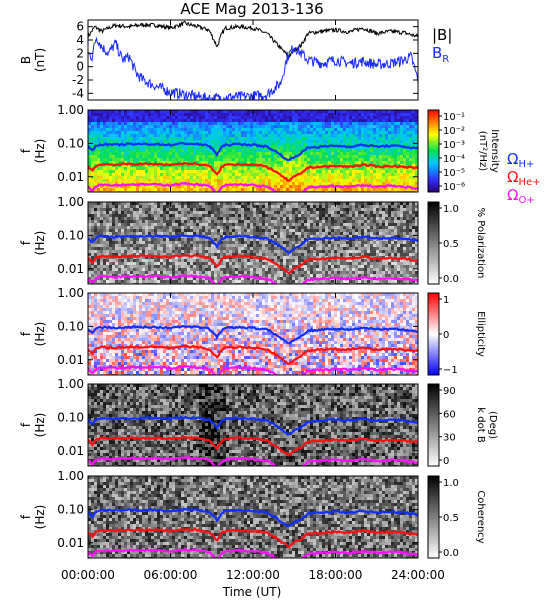 This screenshot has width=550, height=600. I want to click on coherency-omega-h-curve, so click(253, 517).